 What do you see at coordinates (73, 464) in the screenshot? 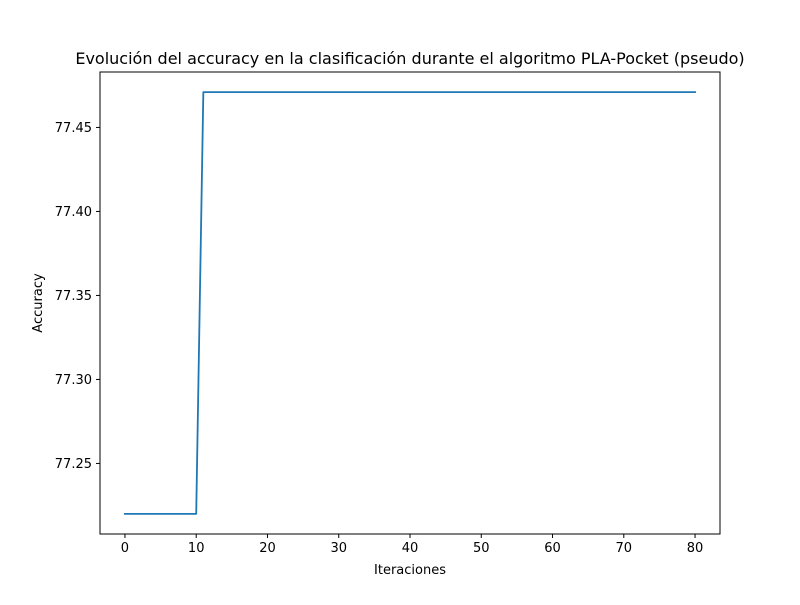
I see `y-tick-label: 77.25` at bounding box center [73, 464].